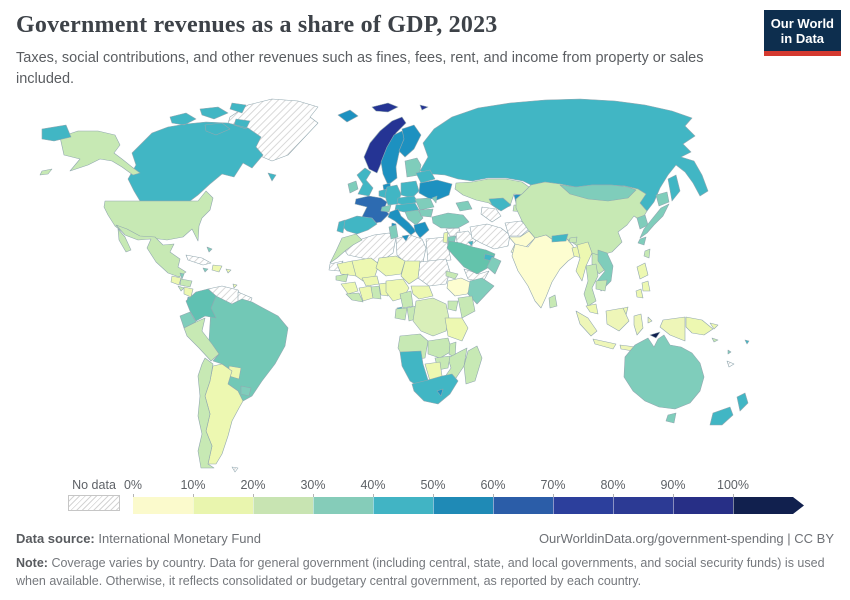 The height and width of the screenshot is (600, 850). I want to click on map-region-germany, so click(393, 195).